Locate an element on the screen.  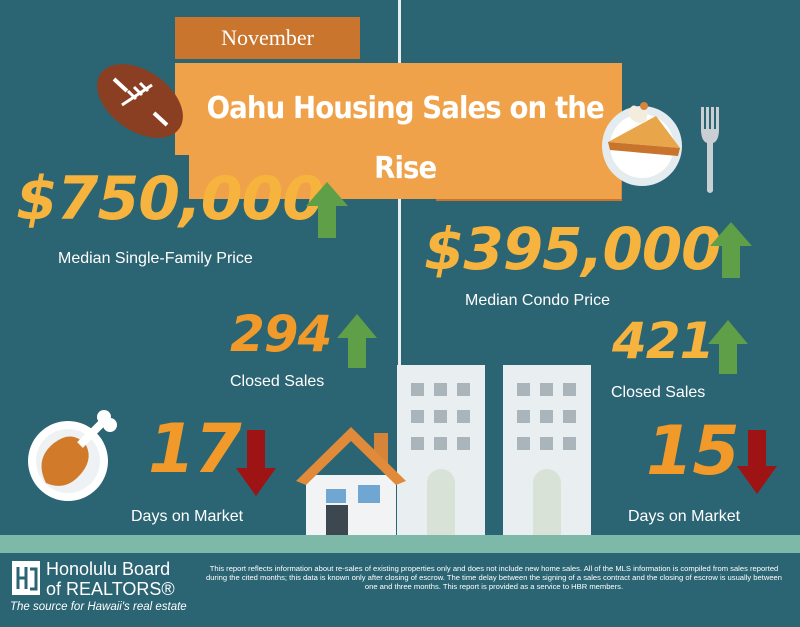
condo-closed-sales: 421 is located at coordinates (663, 341).